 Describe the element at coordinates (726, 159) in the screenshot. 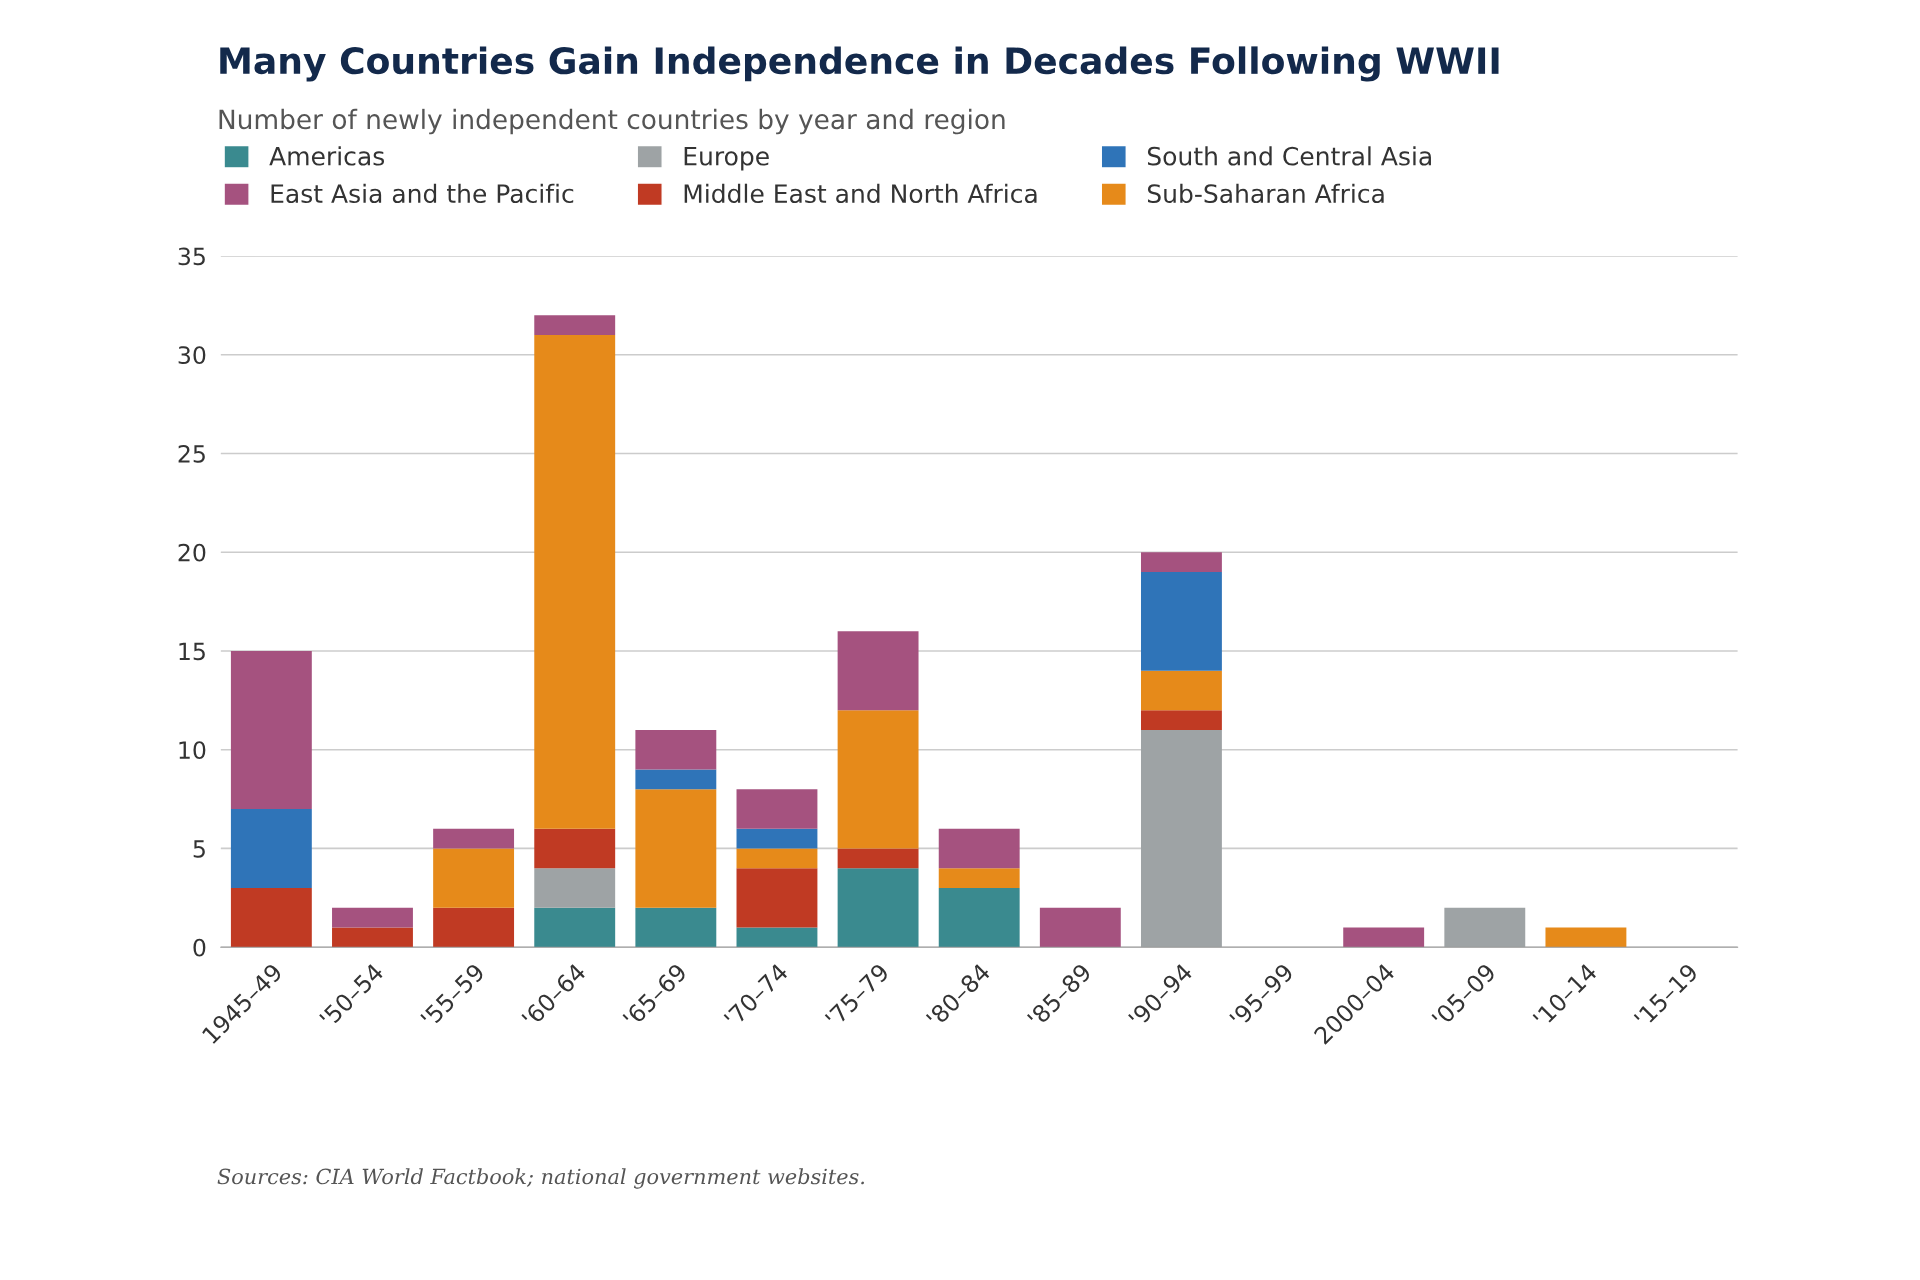

I see `legend-label: Europe` at that location.